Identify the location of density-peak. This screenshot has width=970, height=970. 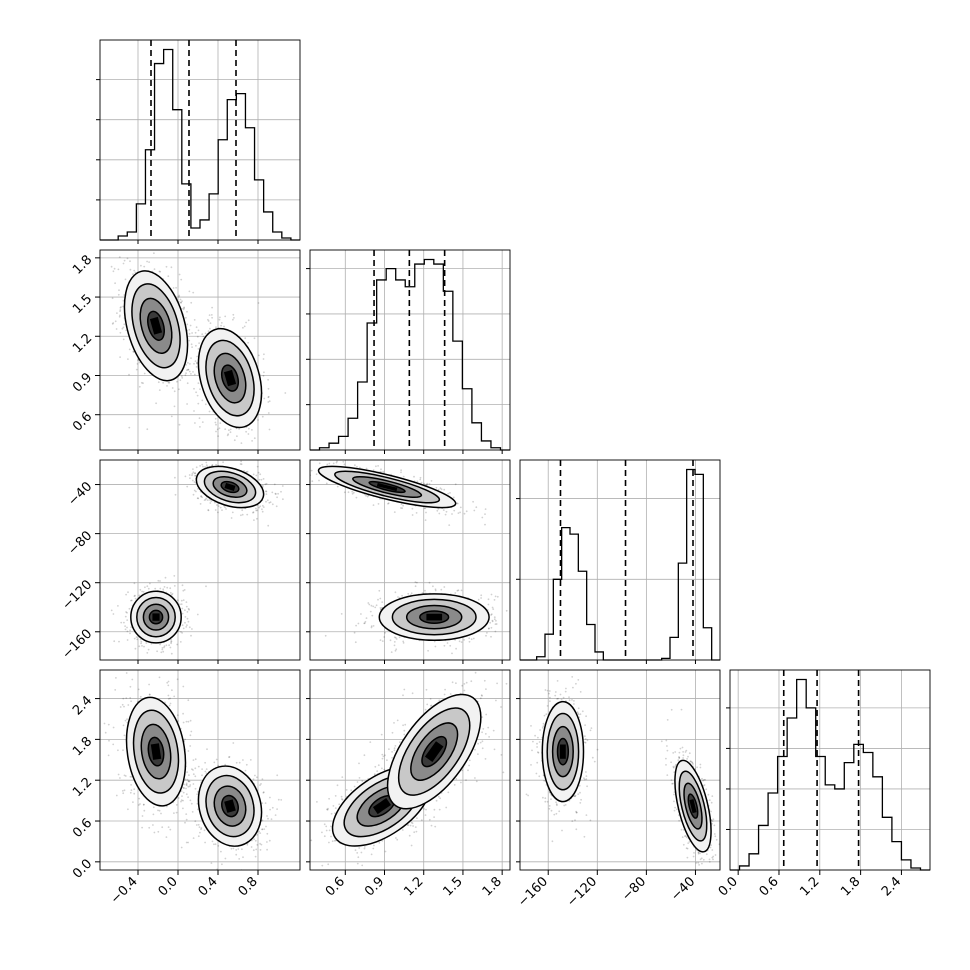
(387, 487).